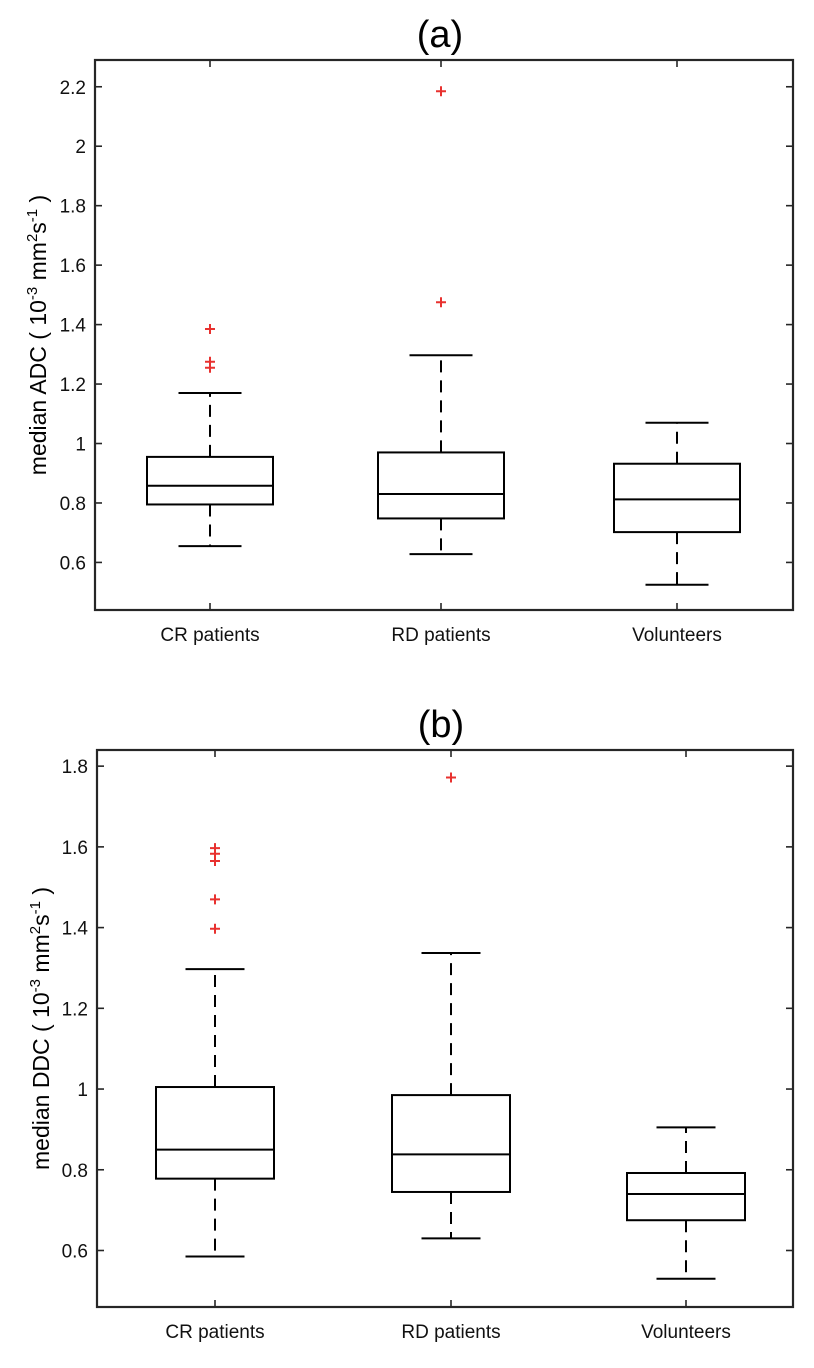 The height and width of the screenshot is (1368, 814). Describe the element at coordinates (38, 387) in the screenshot. I see `y-axis-label-prefix: median ADC ( 10` at that location.